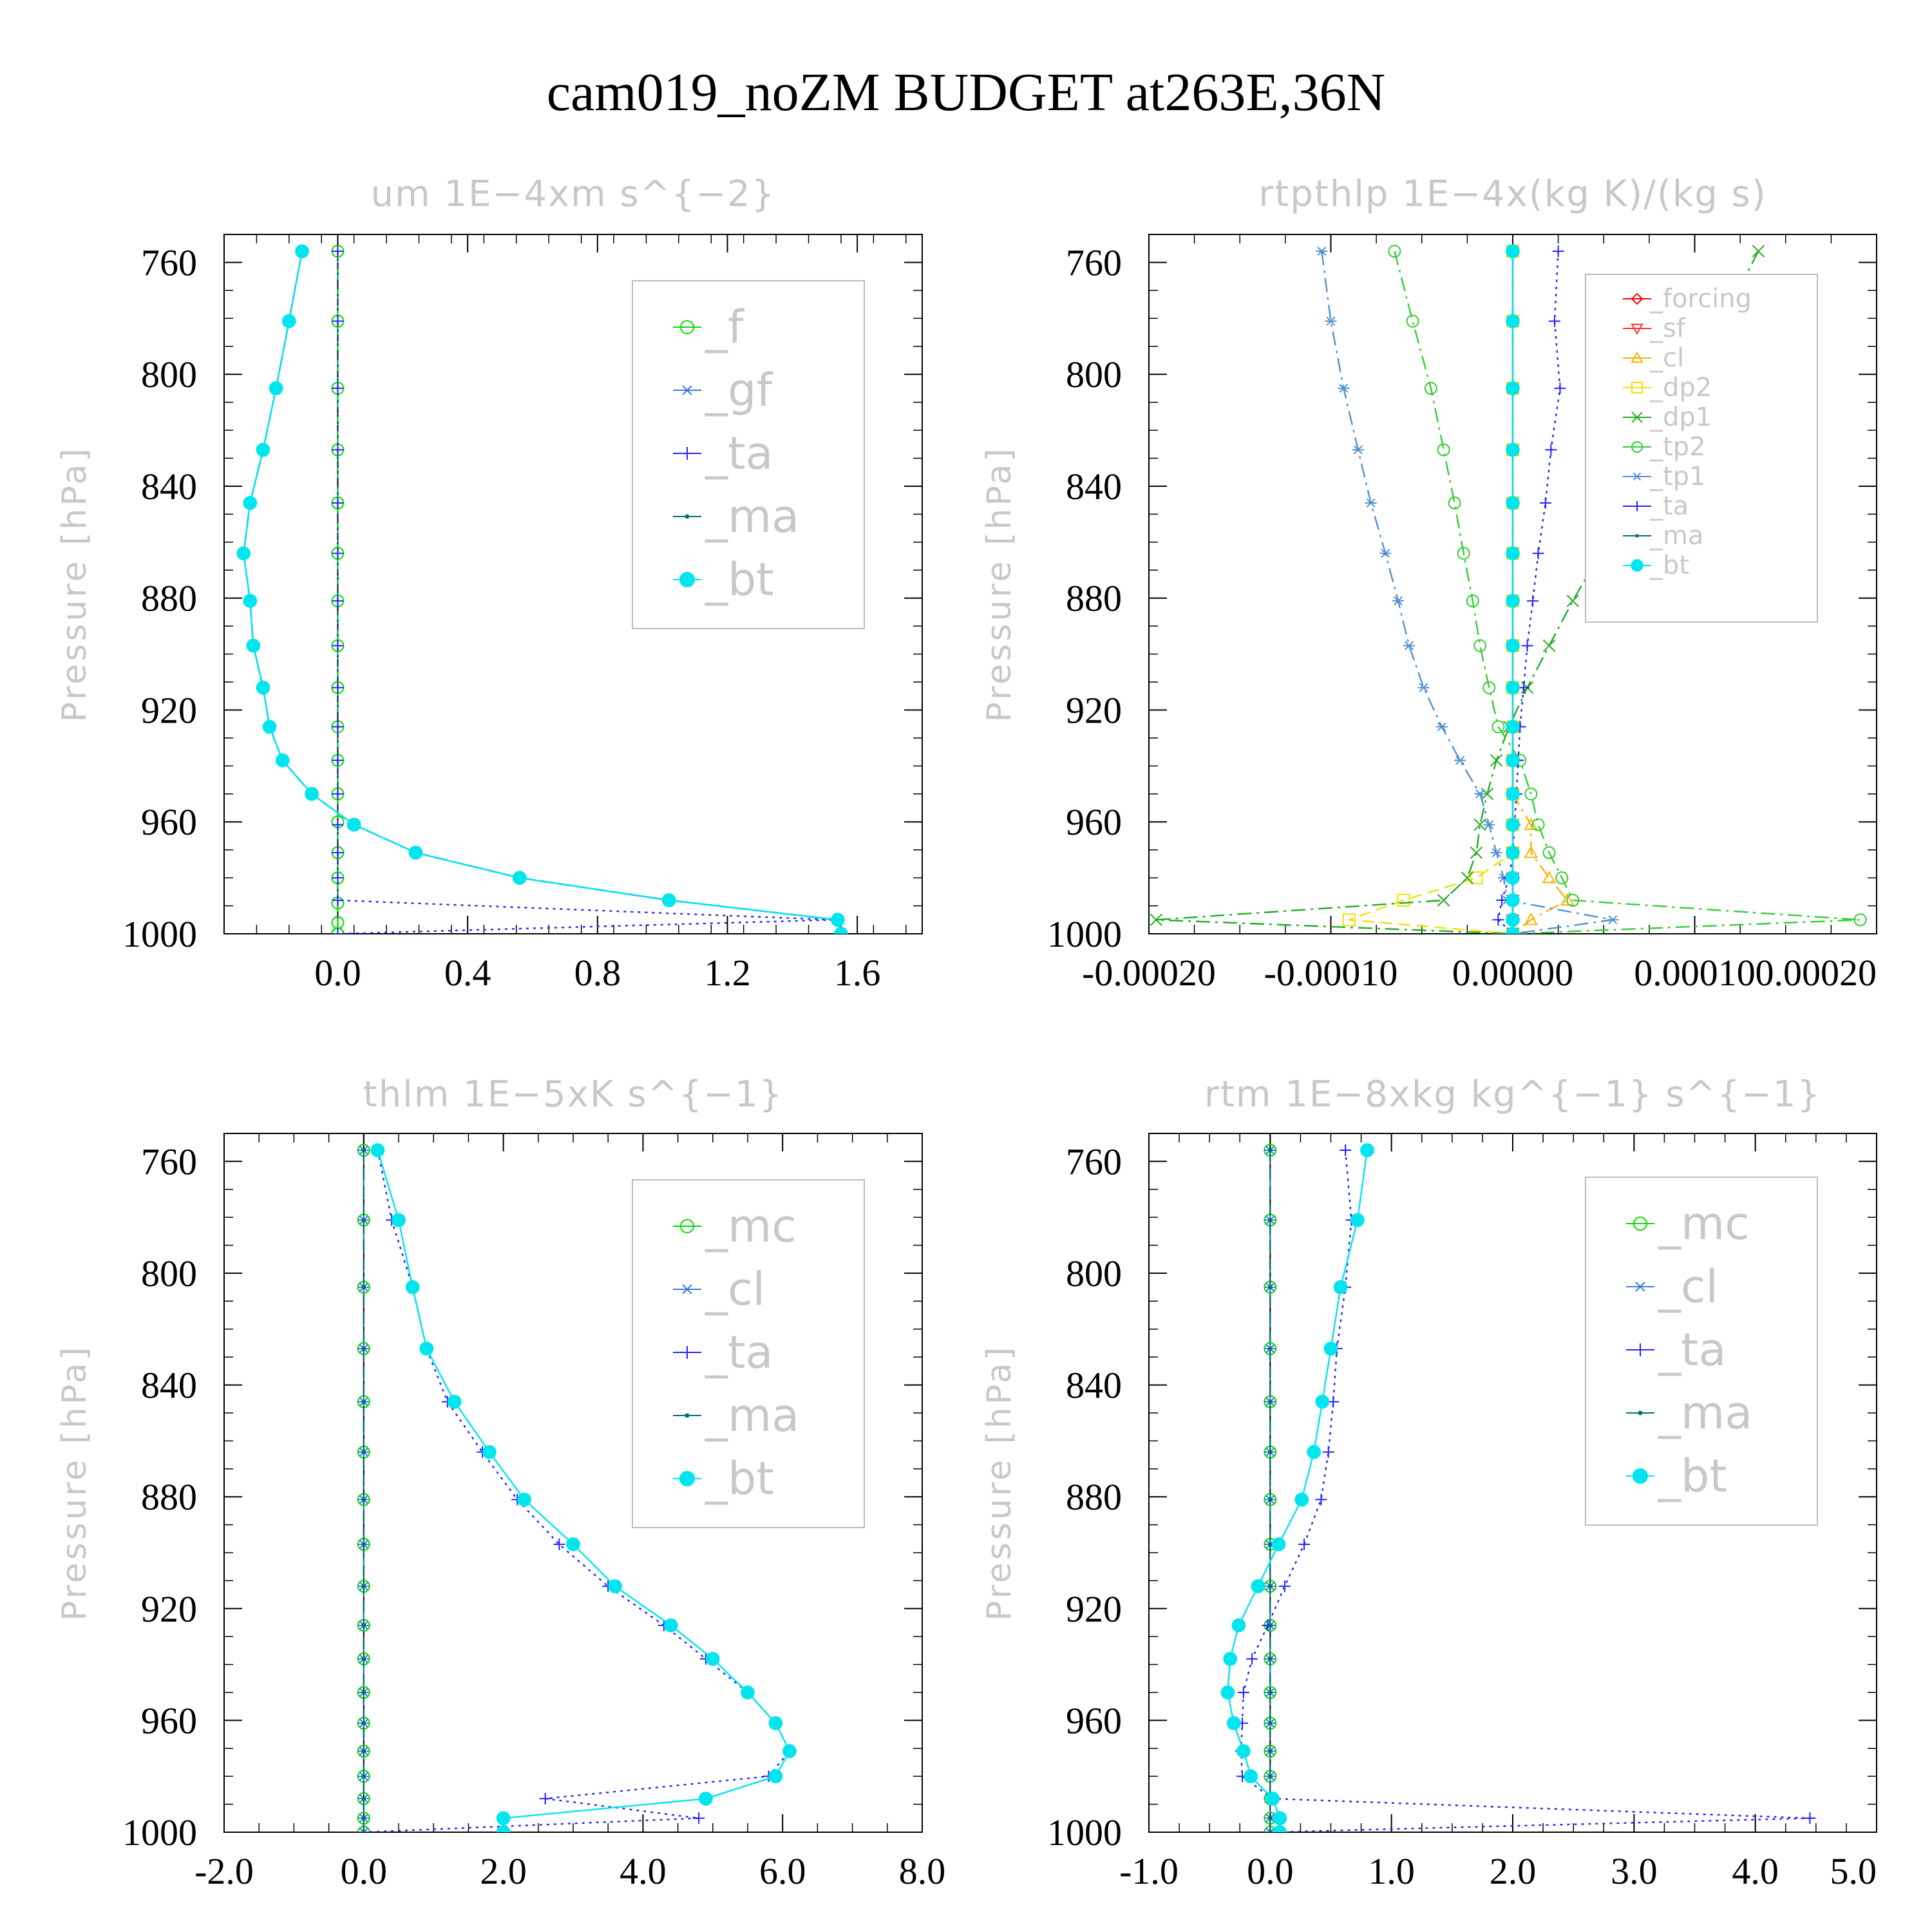 Image resolution: width=1932 pixels, height=1932 pixels. Describe the element at coordinates (573, 194) in the screenshot. I see `panel-title: um 1E−4xm s^{−2}` at that location.